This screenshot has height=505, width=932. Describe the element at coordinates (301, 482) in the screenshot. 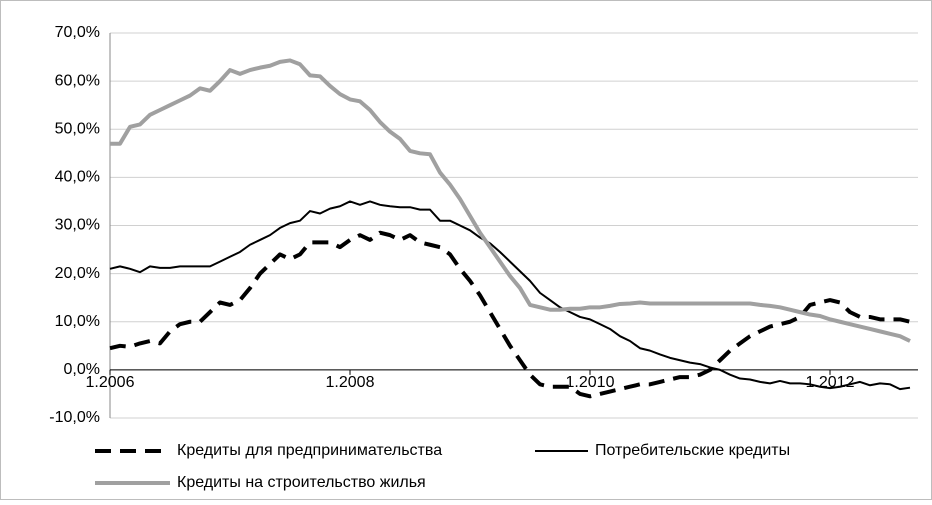

I see `legend-label: Кредиты на строительство жилья` at that location.